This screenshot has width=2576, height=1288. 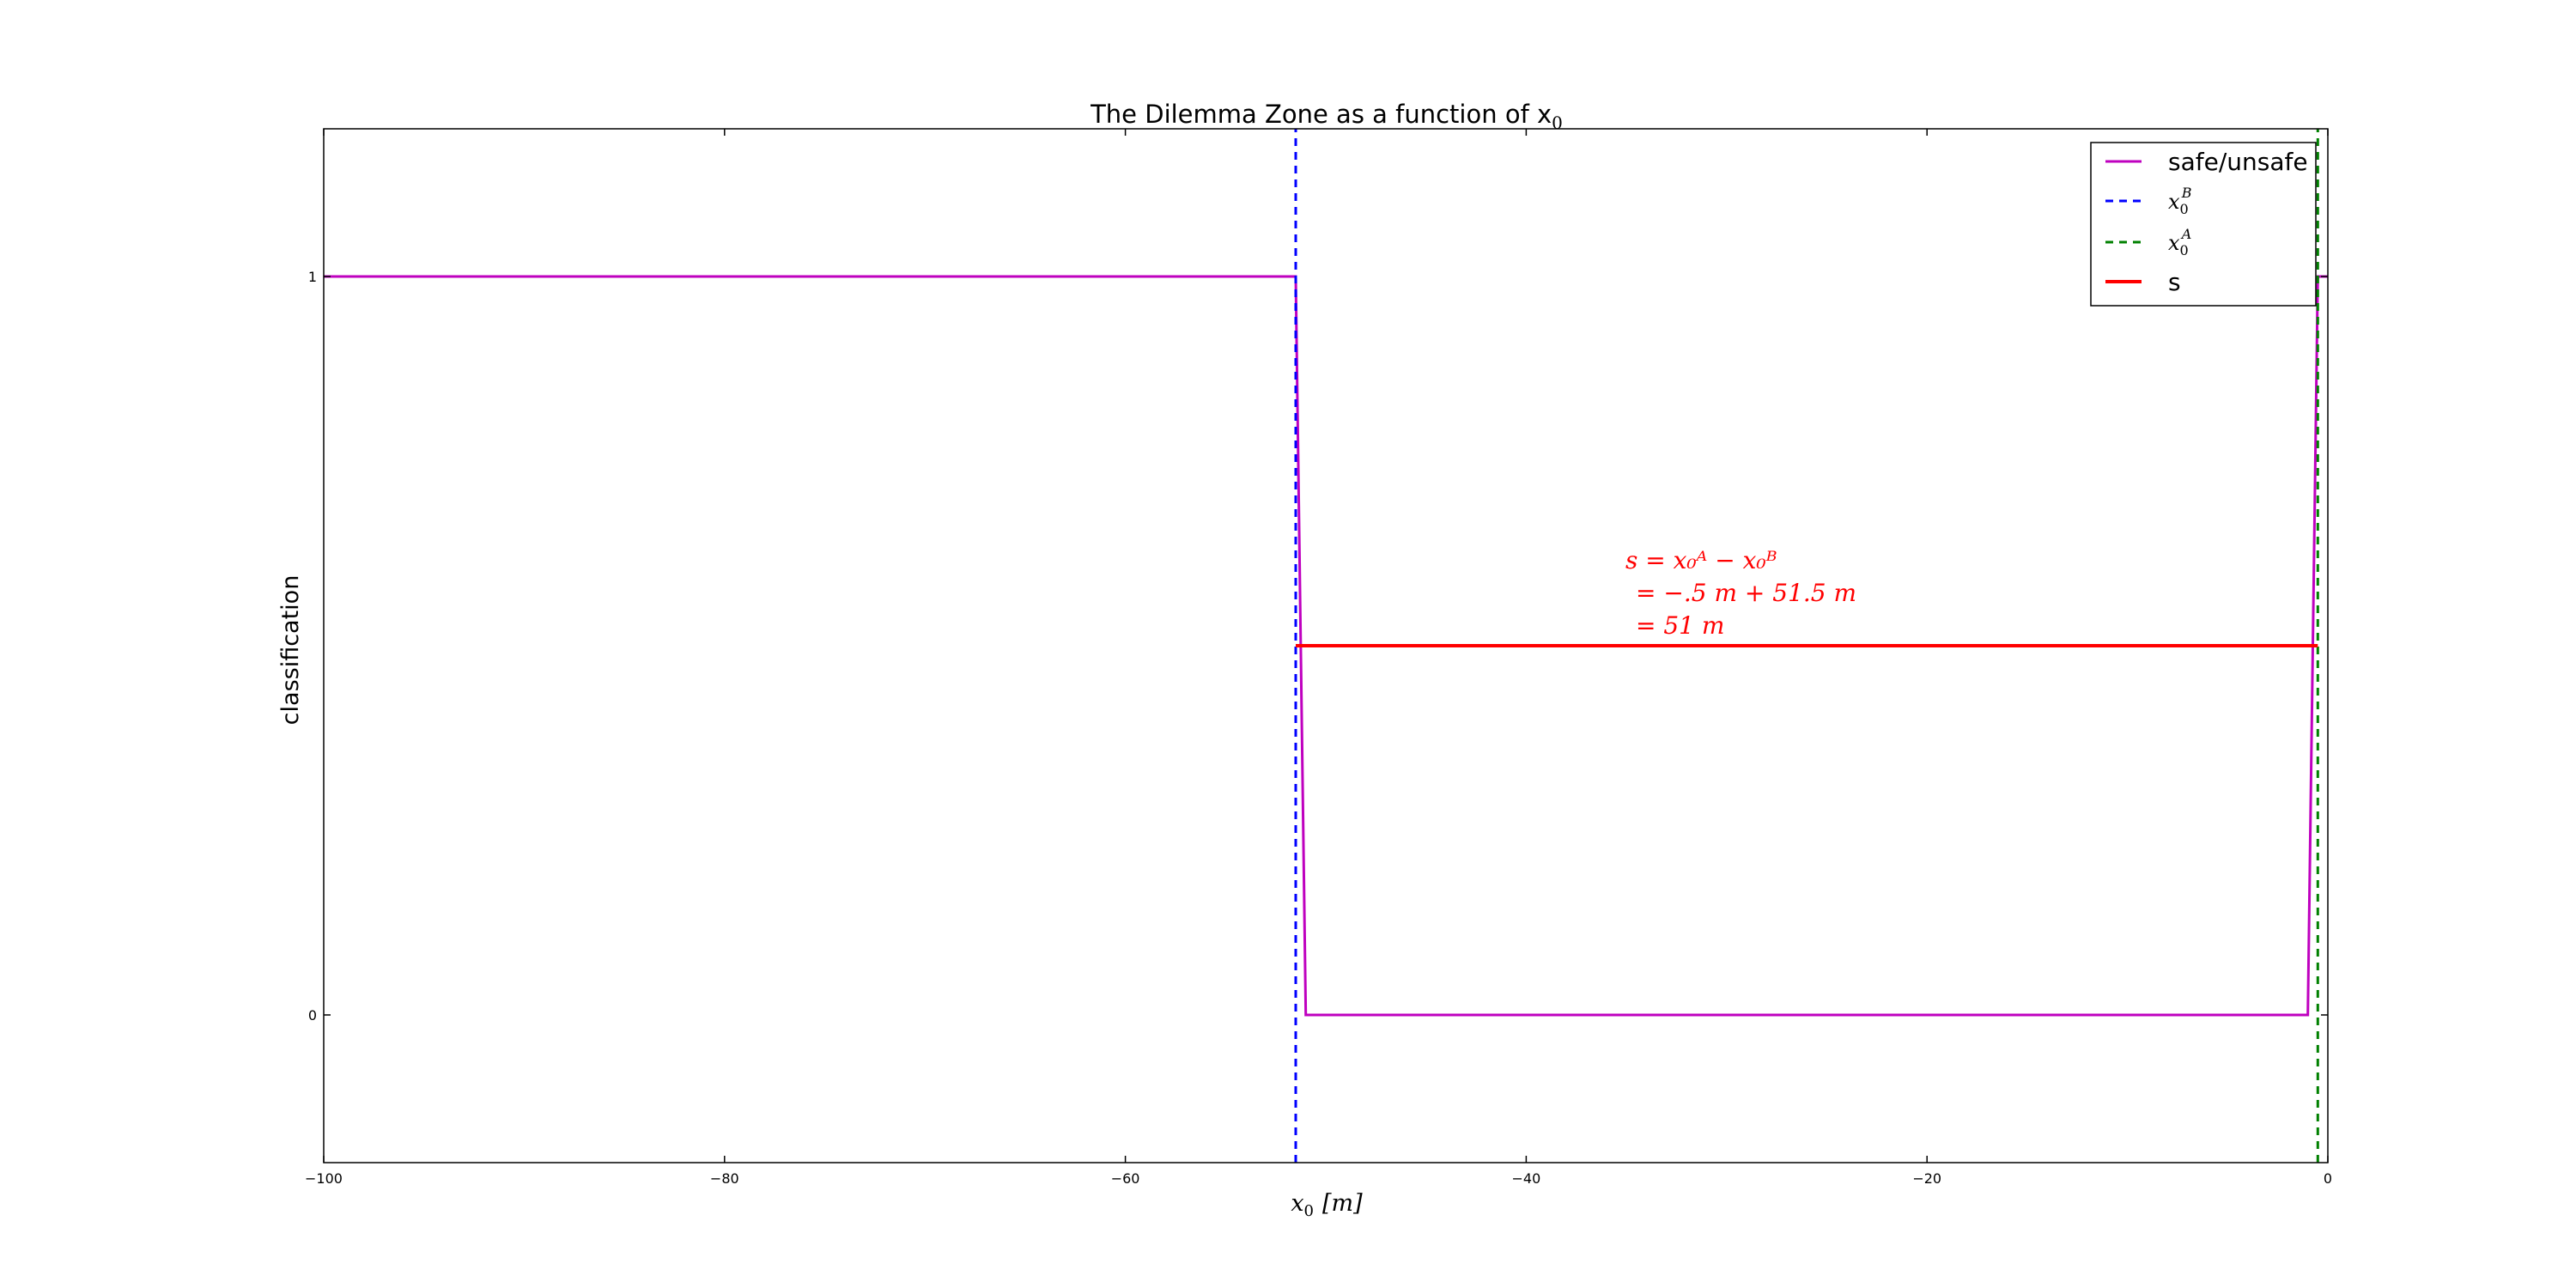 What do you see at coordinates (324, 1178) in the screenshot?
I see `x-tick-label: −100` at bounding box center [324, 1178].